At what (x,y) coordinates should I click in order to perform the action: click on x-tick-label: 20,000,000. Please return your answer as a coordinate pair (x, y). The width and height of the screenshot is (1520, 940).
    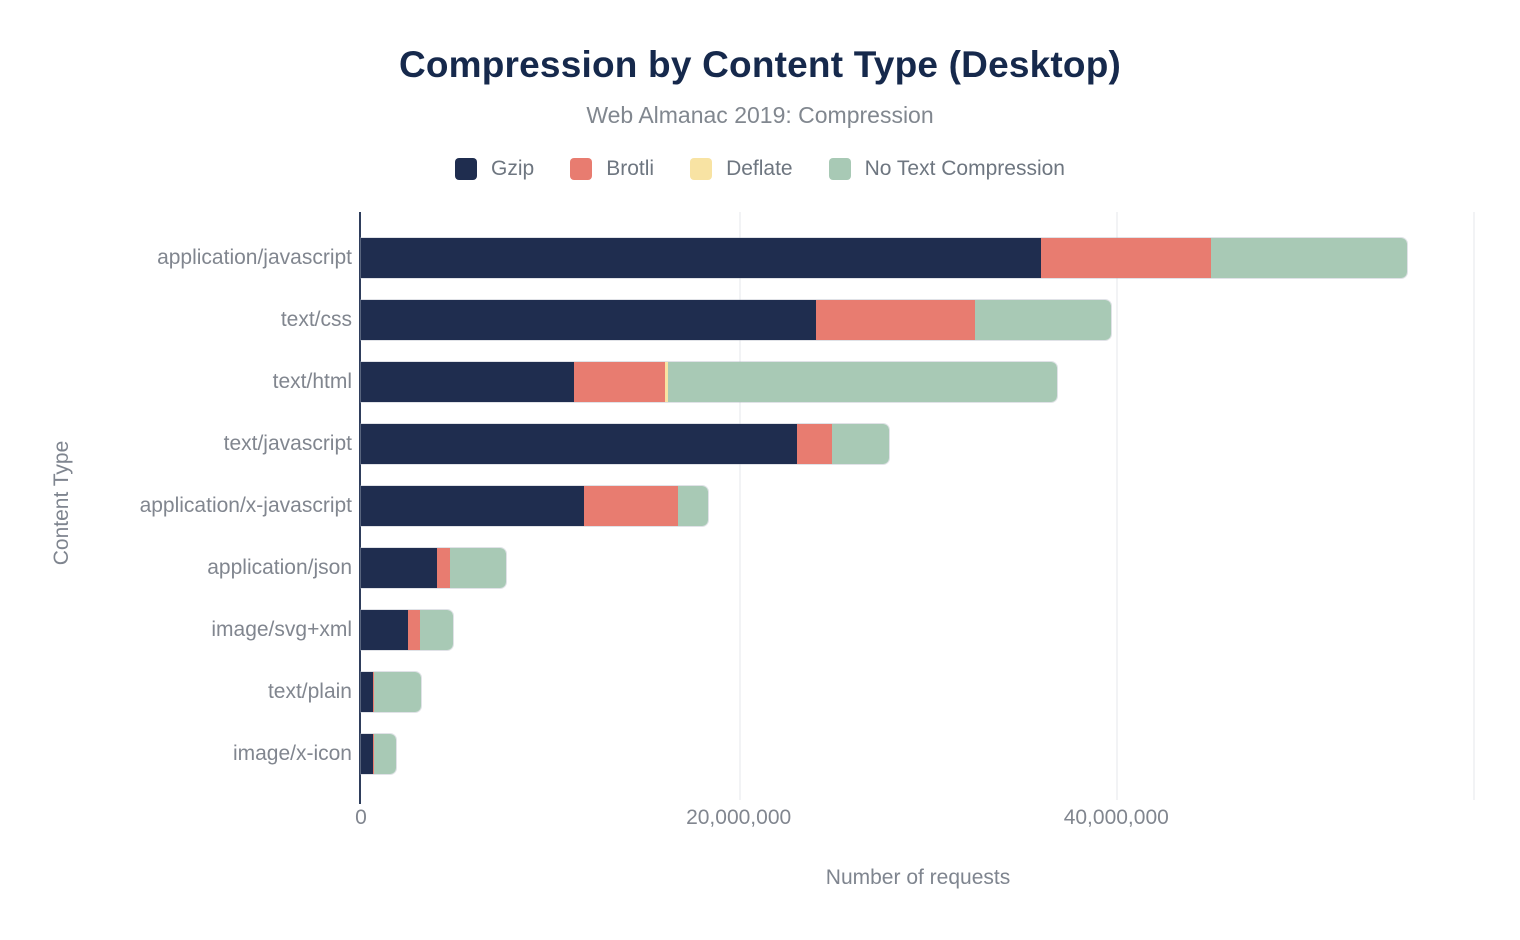
    Looking at the image, I should click on (739, 817).